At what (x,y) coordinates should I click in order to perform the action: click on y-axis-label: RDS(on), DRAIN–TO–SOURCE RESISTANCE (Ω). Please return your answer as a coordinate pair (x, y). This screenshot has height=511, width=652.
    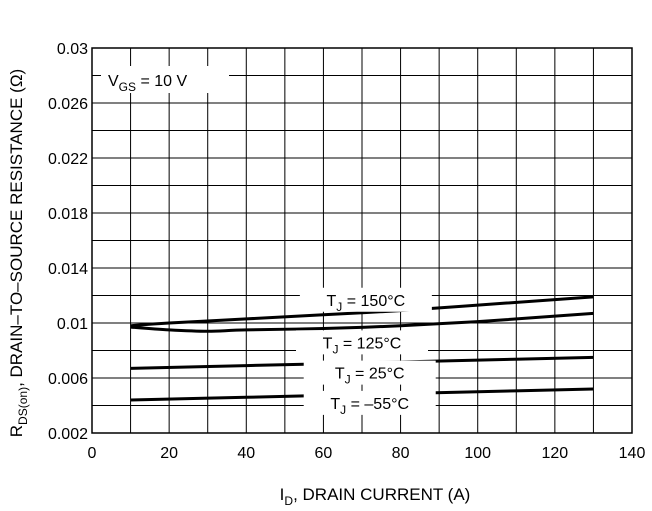
    Looking at the image, I should click on (18, 253).